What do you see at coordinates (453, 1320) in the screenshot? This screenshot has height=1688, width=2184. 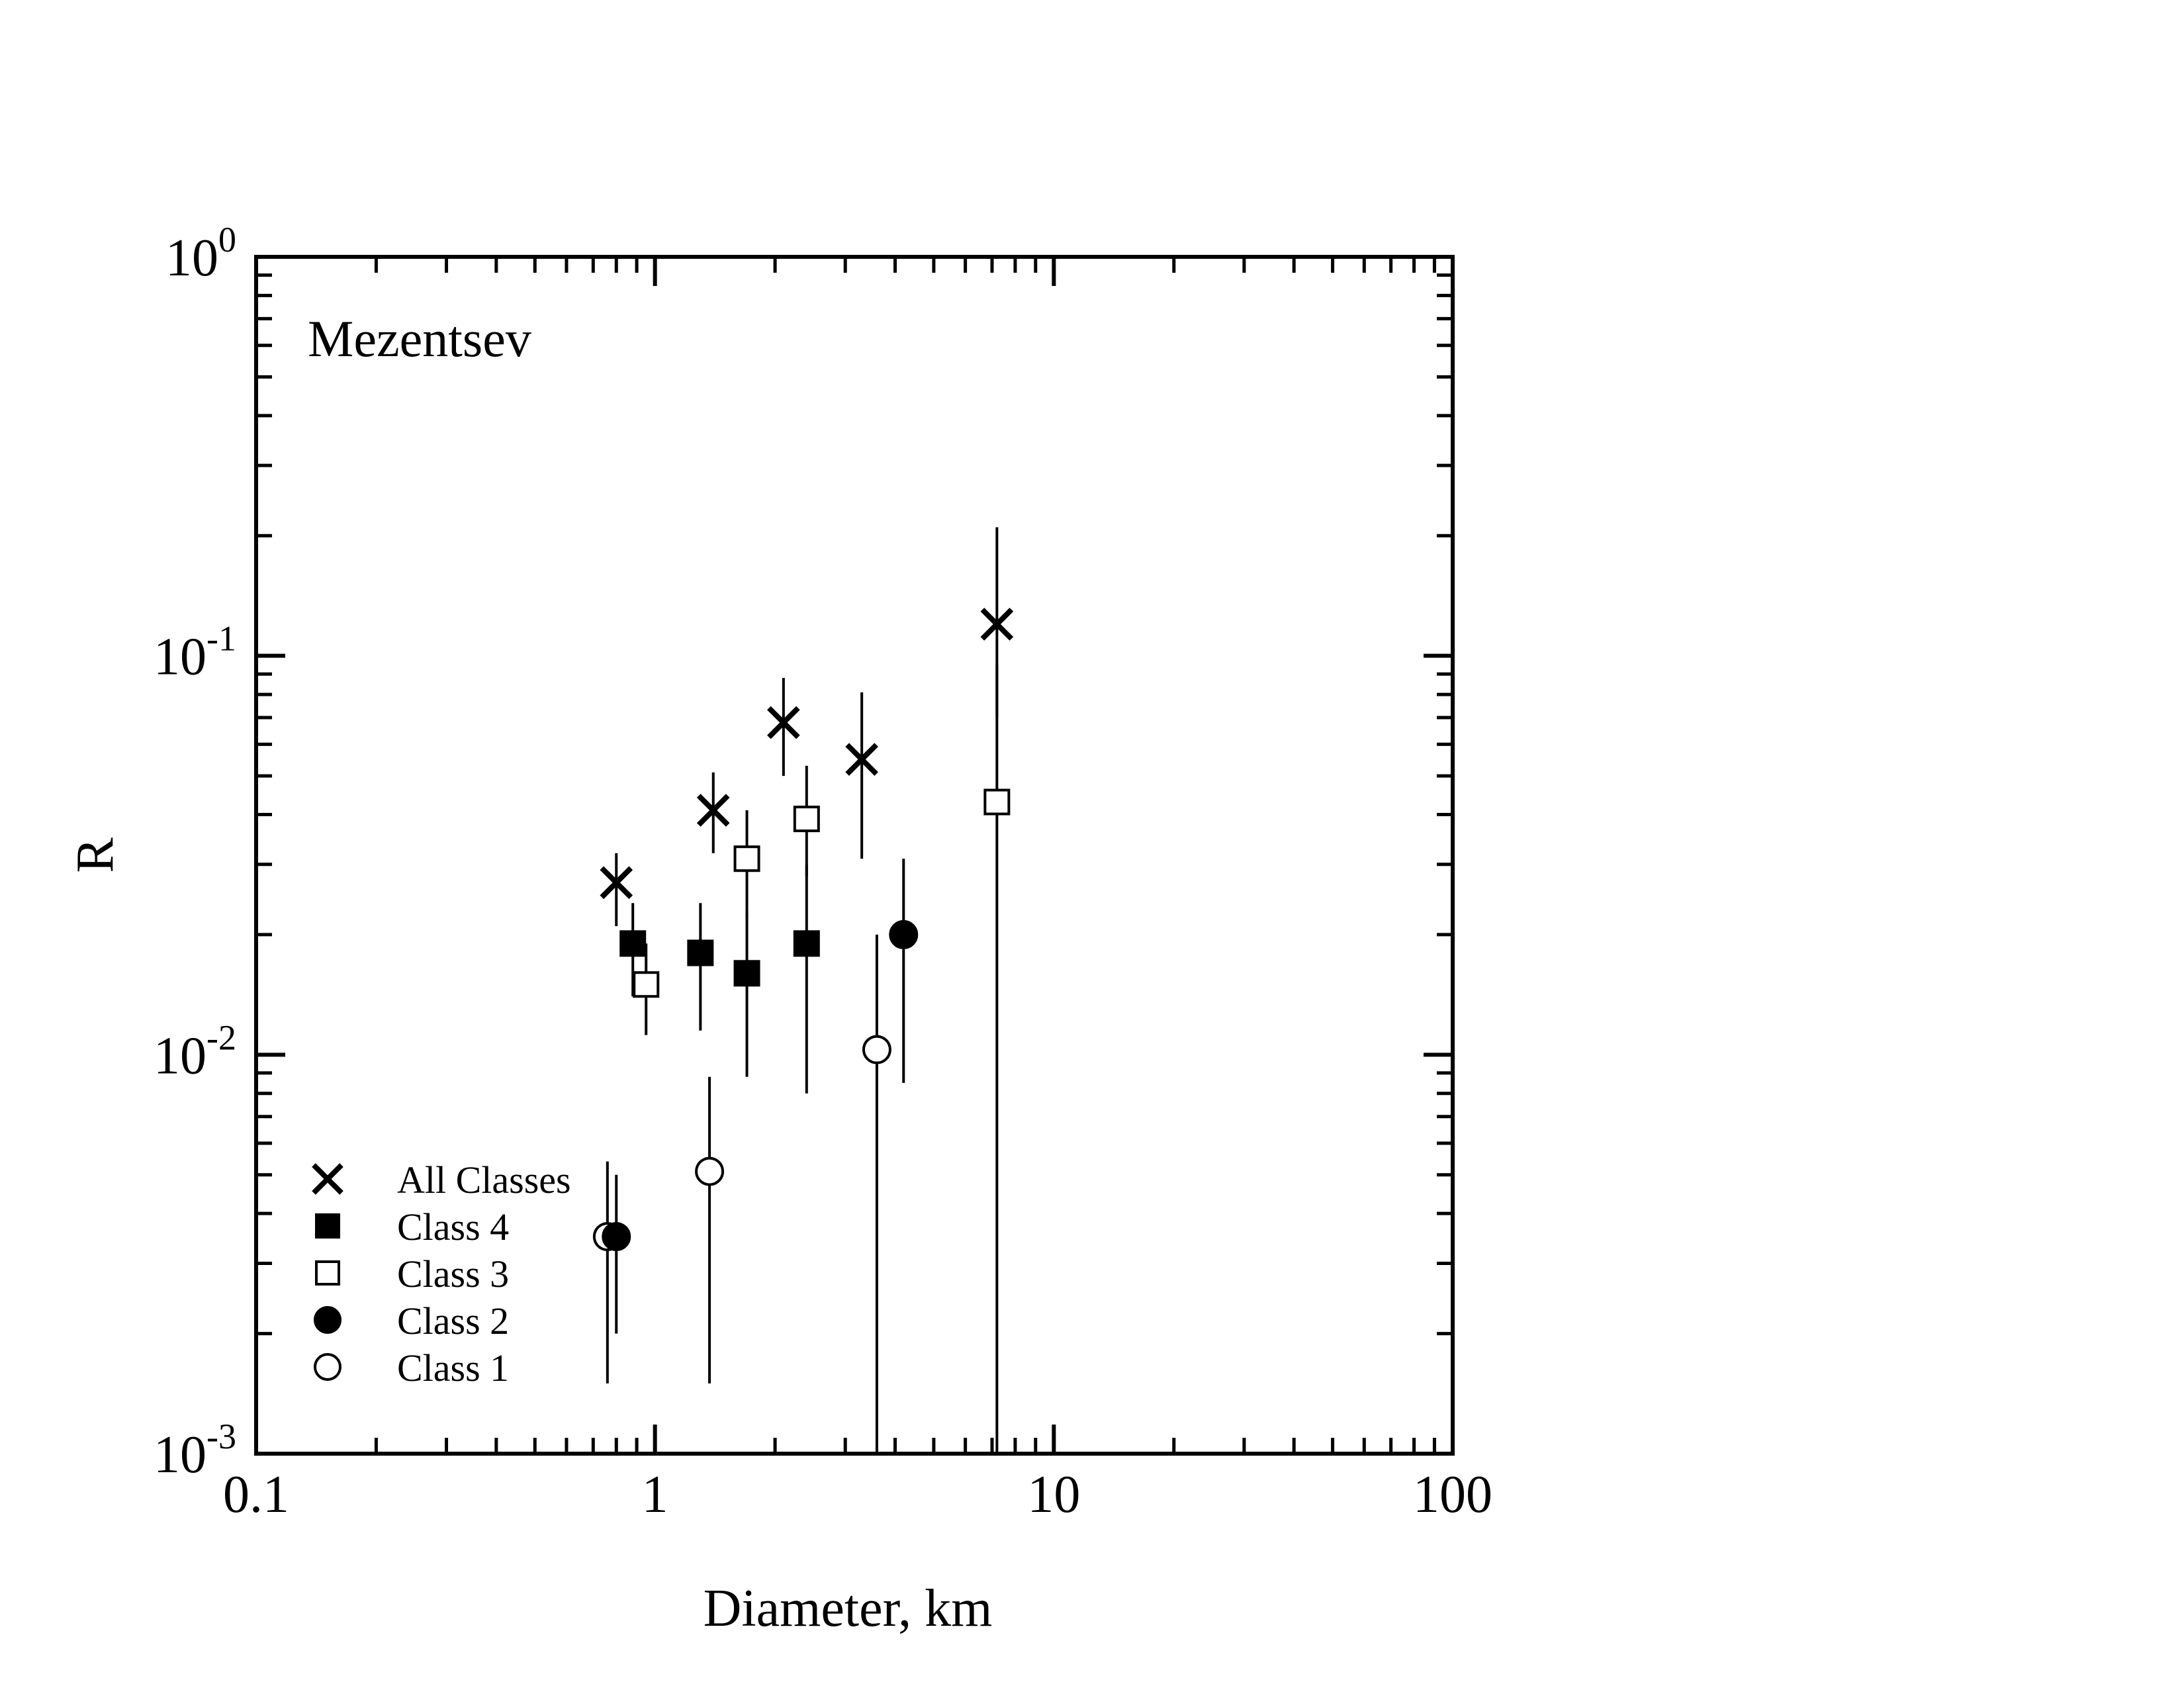 I see `legend-label: Class 2` at bounding box center [453, 1320].